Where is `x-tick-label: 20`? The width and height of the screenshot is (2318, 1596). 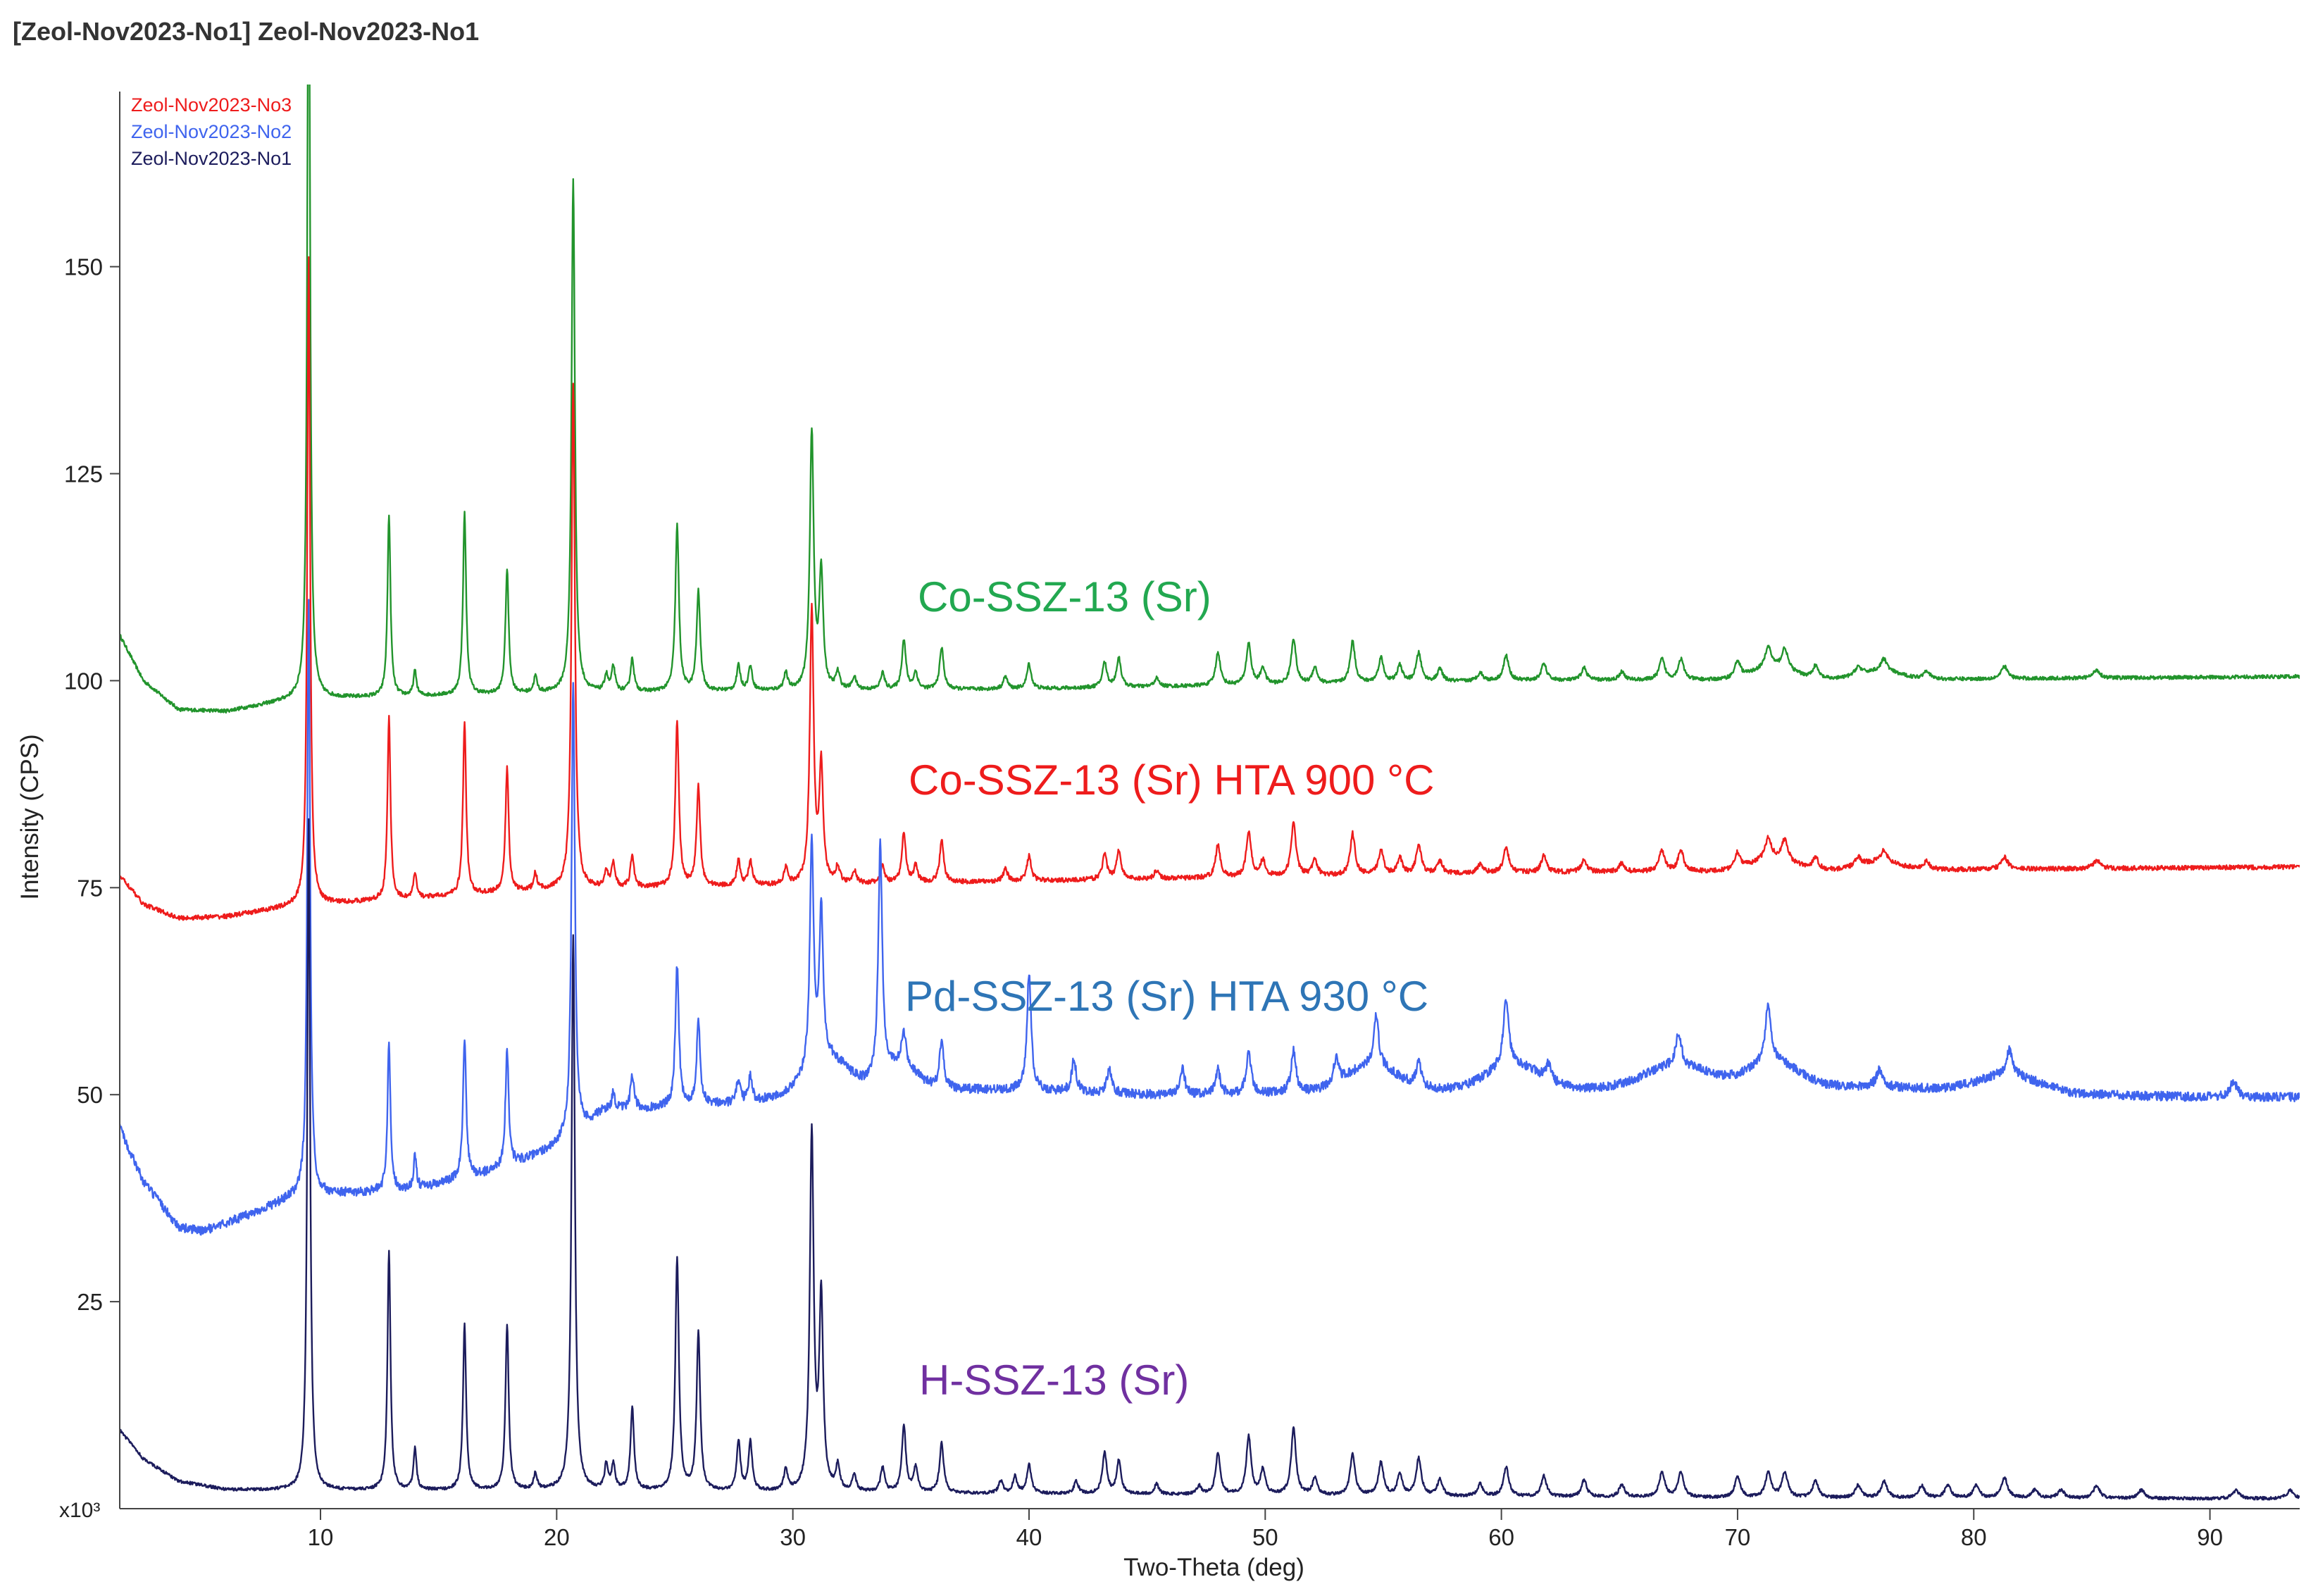 x-tick-label: 20 is located at coordinates (557, 1537).